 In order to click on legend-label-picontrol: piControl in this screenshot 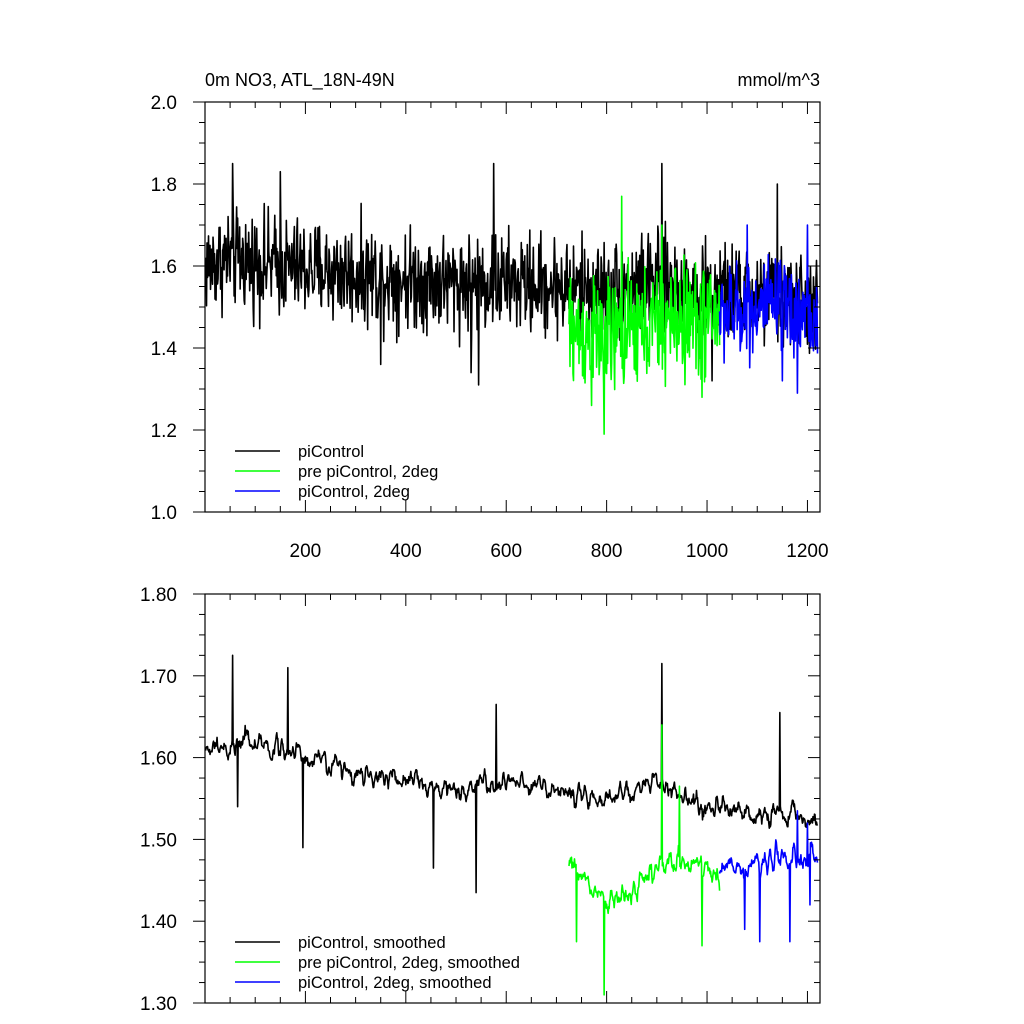, I will do `click(331, 452)`.